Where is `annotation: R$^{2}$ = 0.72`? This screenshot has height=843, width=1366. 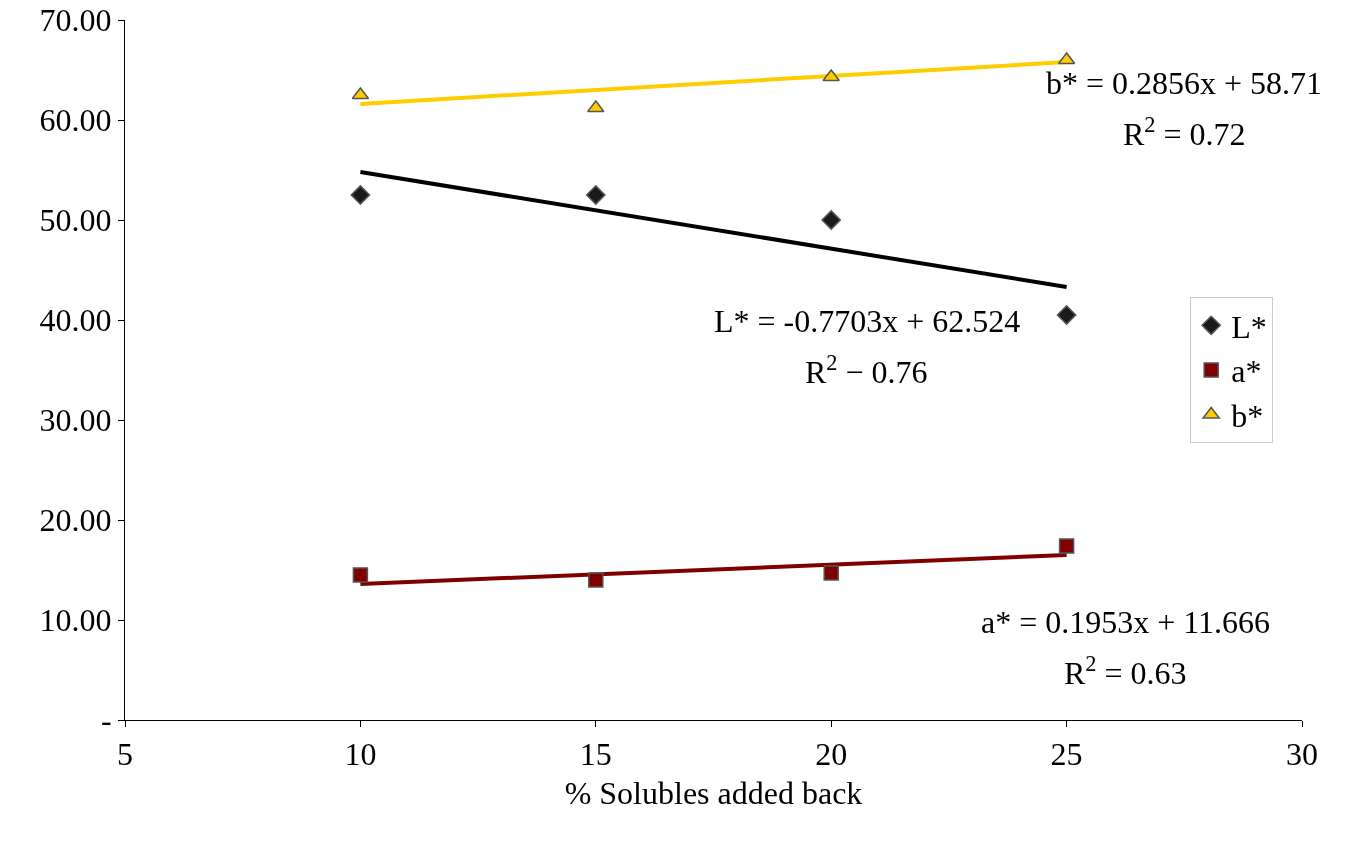
annotation: R$^{2}$ = 0.72 is located at coordinates (1184, 132).